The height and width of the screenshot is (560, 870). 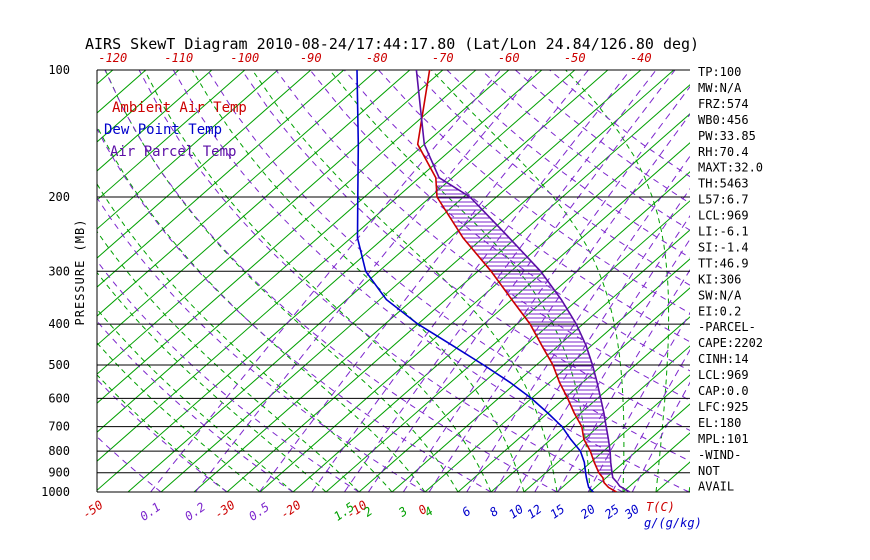 What do you see at coordinates (723, 247) in the screenshot?
I see `stat-item: SI:-1.4` at bounding box center [723, 247].